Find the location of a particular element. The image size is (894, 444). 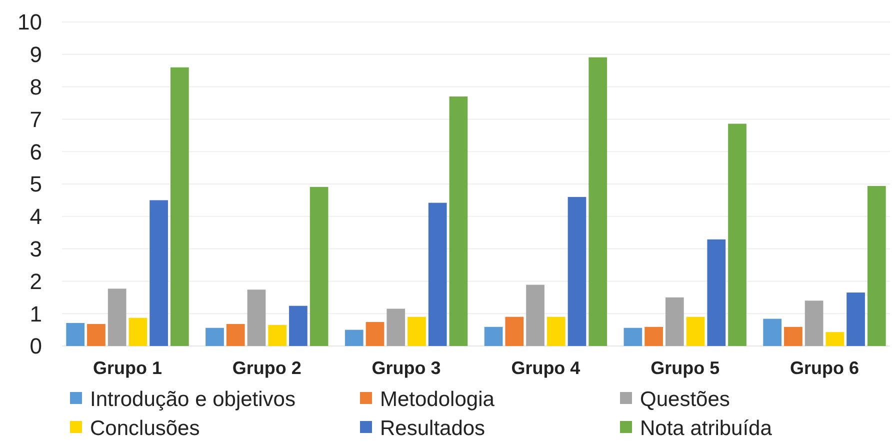

y-tick-label: 0 is located at coordinates (36, 346).